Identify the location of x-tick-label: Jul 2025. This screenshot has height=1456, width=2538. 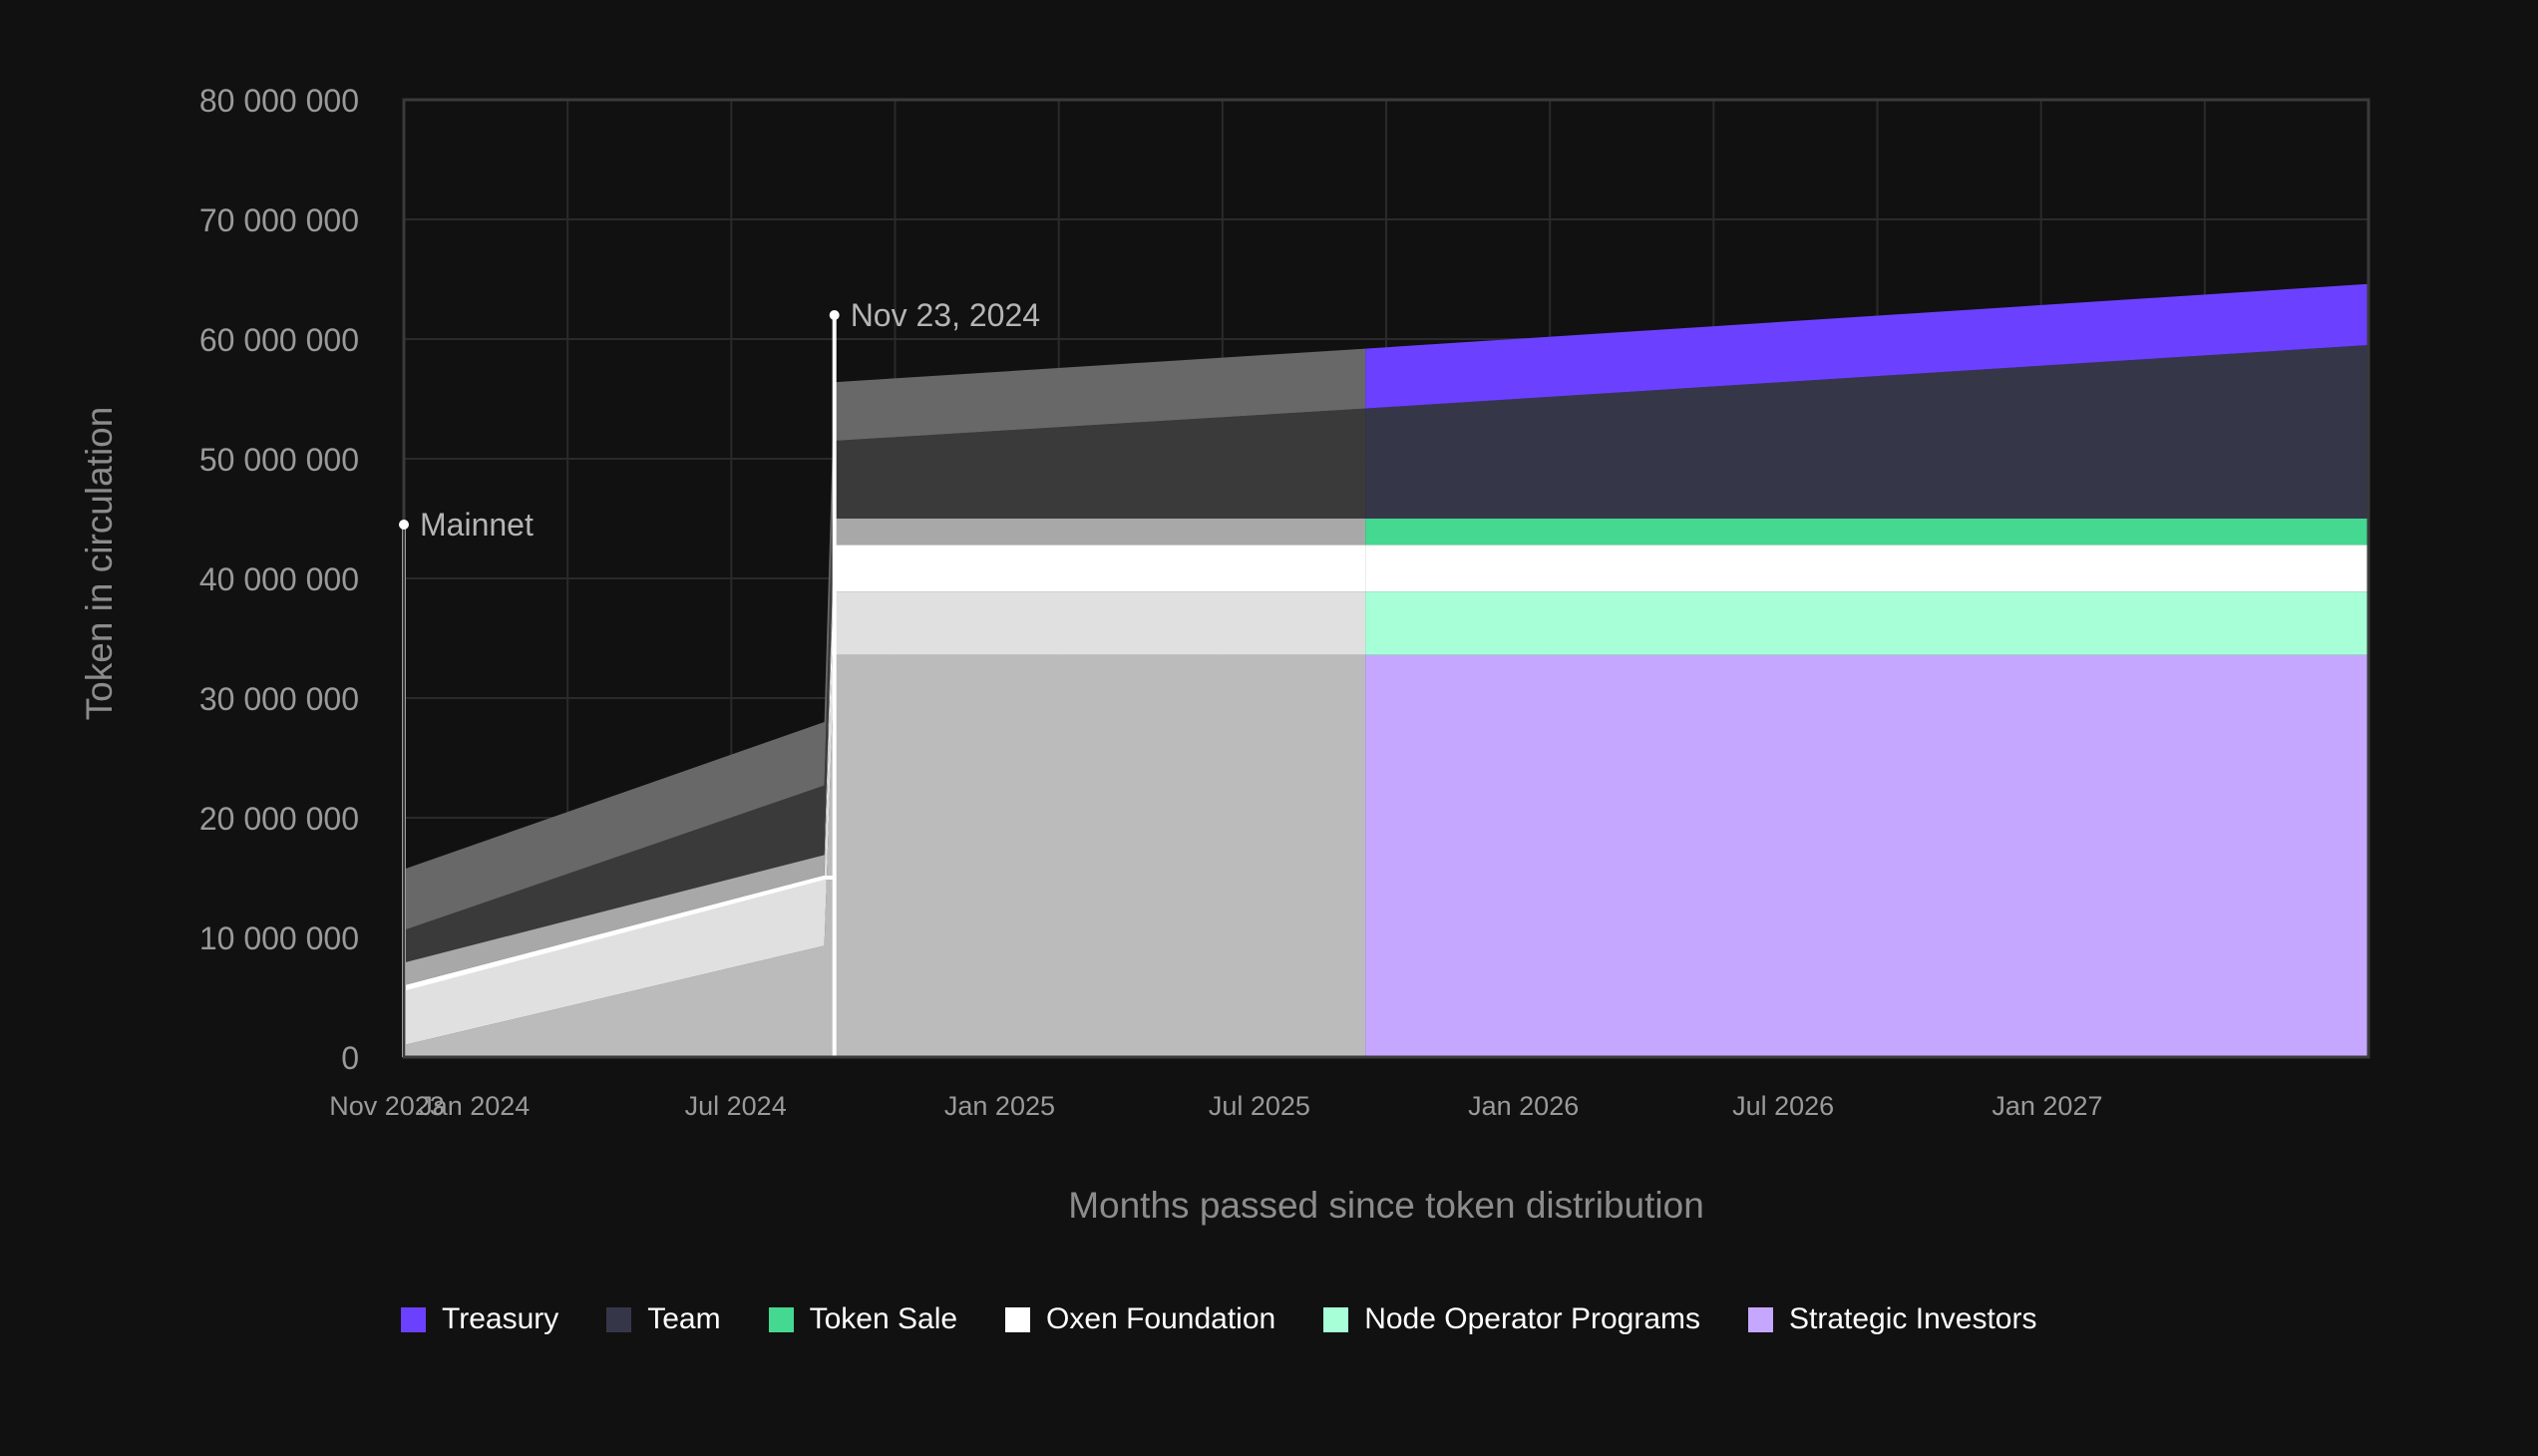
(1259, 1106).